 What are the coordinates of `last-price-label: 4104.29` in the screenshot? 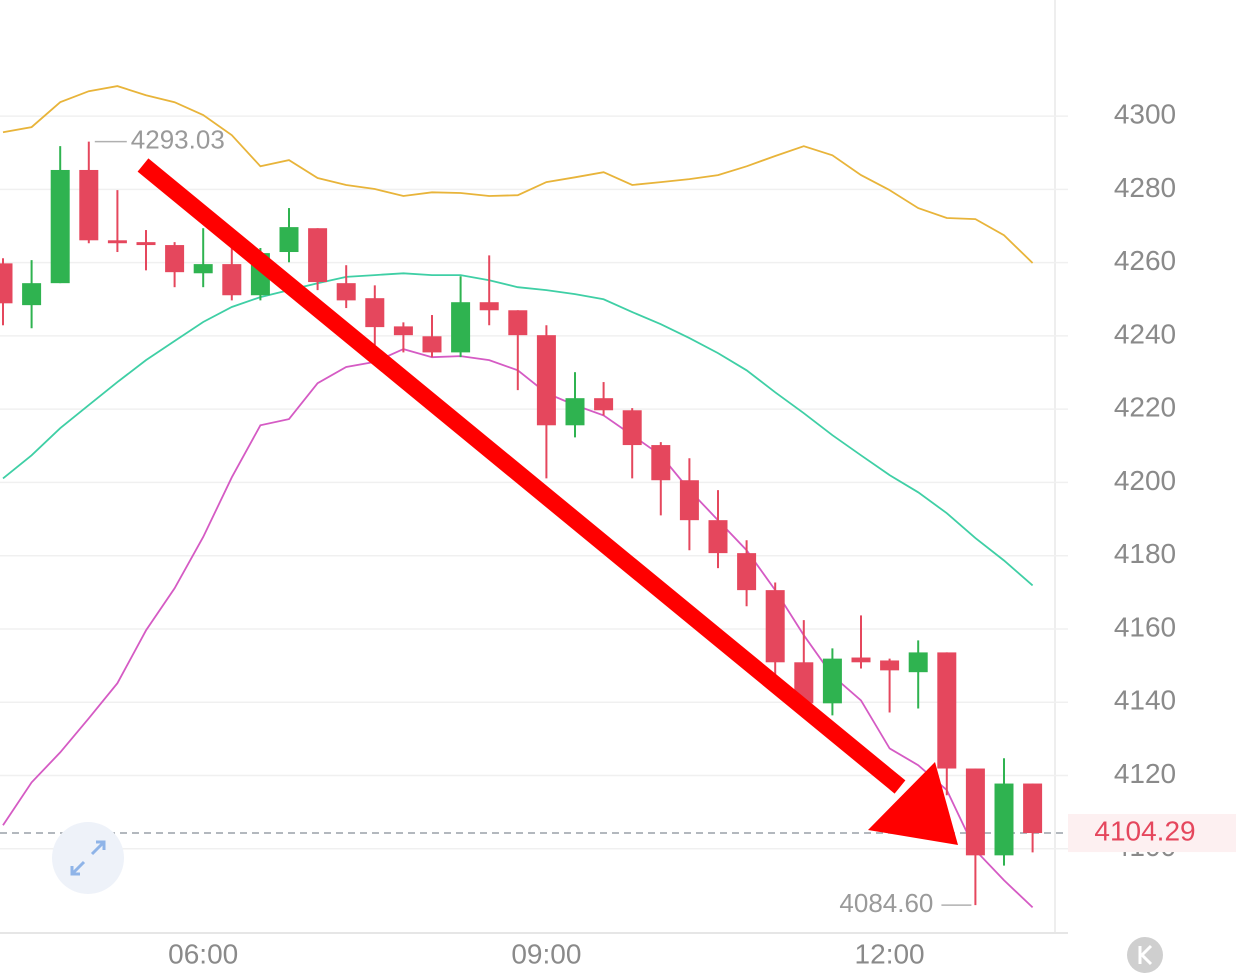 It's located at (1144, 830).